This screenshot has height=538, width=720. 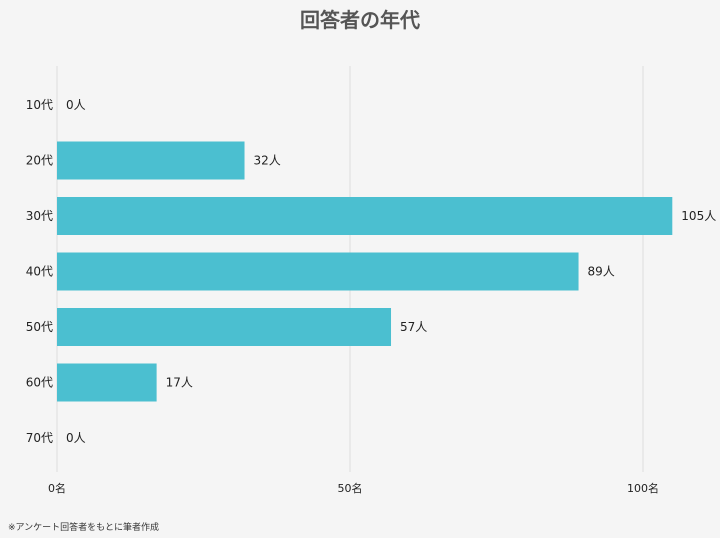 I want to click on category-label: 10代, so click(x=39, y=105).